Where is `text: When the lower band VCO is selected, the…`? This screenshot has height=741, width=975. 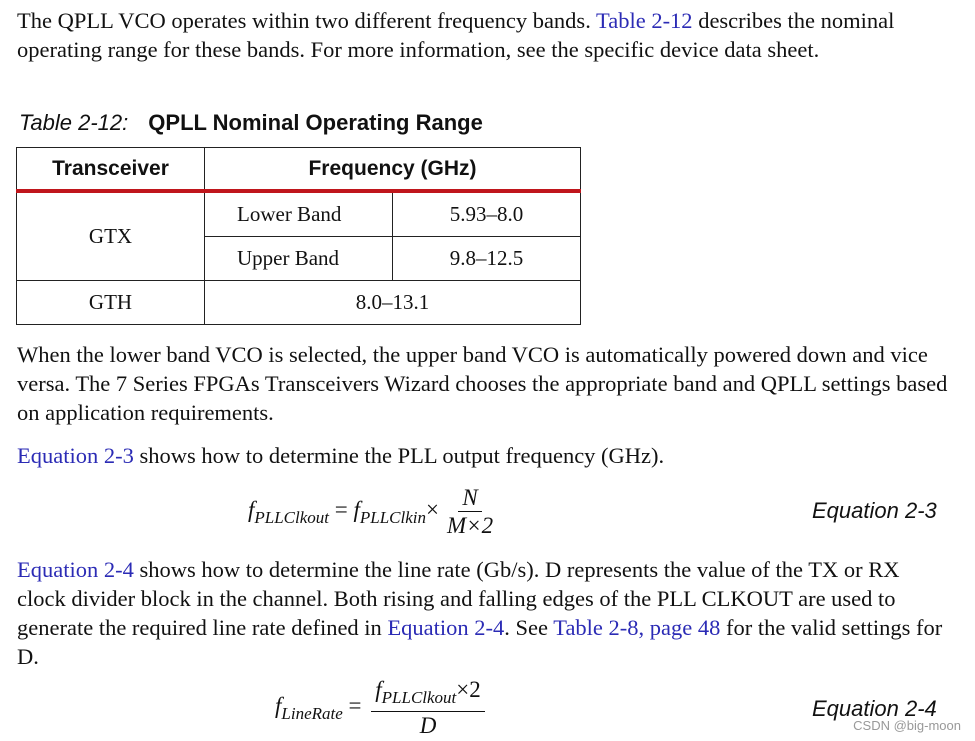 text: When the lower band VCO is selected, the… is located at coordinates (482, 383).